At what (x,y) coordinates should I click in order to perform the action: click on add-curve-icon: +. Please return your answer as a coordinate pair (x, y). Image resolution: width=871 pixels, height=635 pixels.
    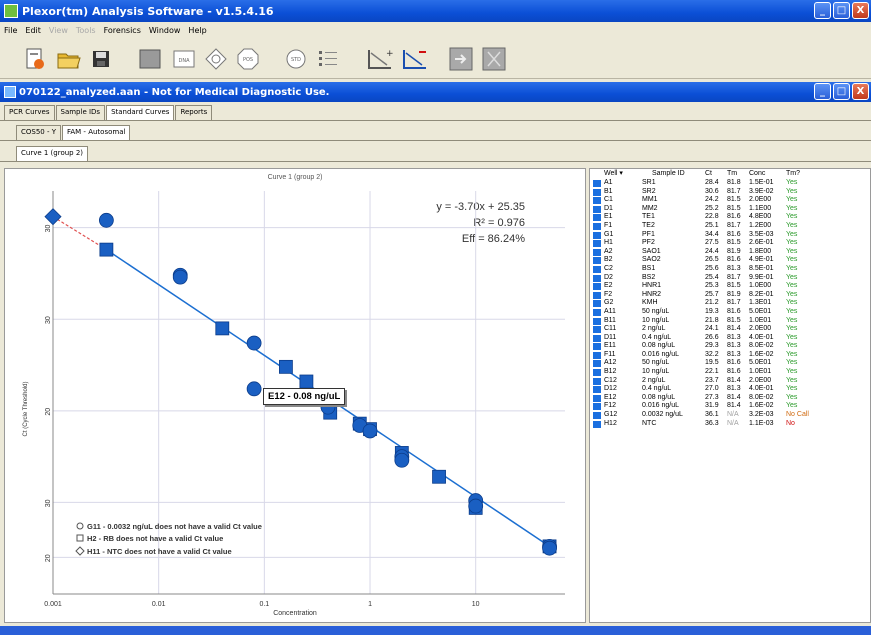
    Looking at the image, I should click on (380, 59).